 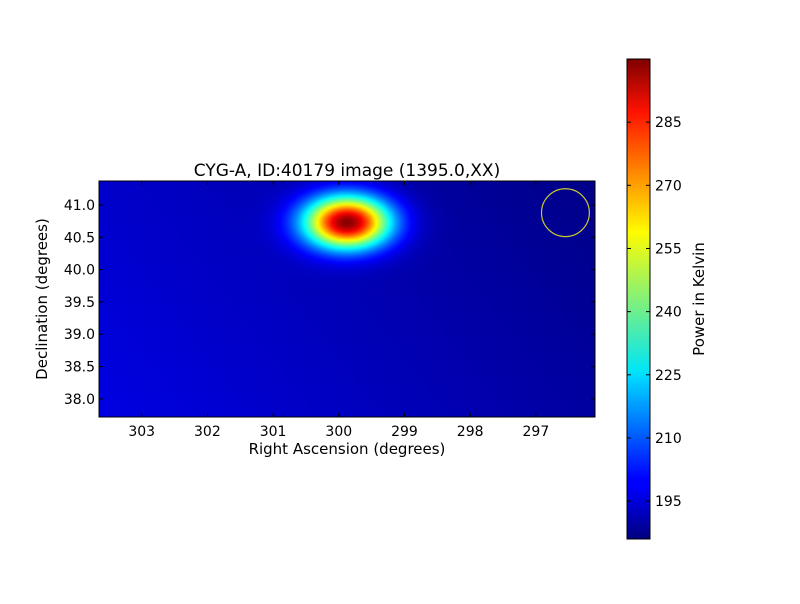 I want to click on colorbar-tick-label: 255, so click(x=668, y=249).